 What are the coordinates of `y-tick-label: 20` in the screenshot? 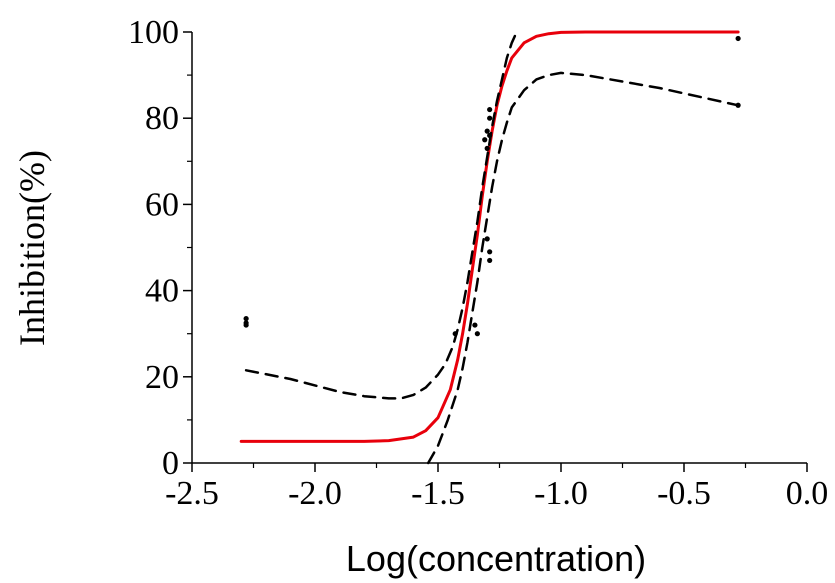 It's located at (162, 377).